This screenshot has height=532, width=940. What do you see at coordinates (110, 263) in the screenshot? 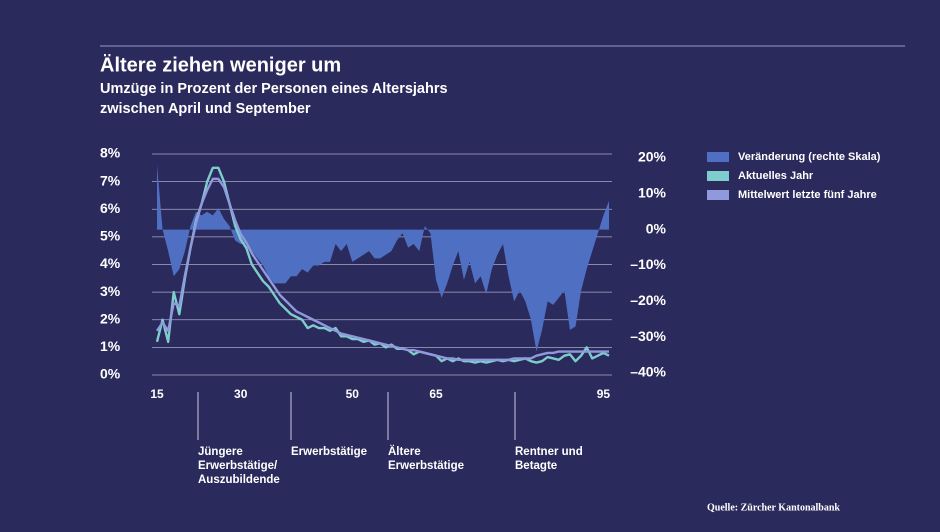
I see `y-tick-label: 4%` at bounding box center [110, 263].